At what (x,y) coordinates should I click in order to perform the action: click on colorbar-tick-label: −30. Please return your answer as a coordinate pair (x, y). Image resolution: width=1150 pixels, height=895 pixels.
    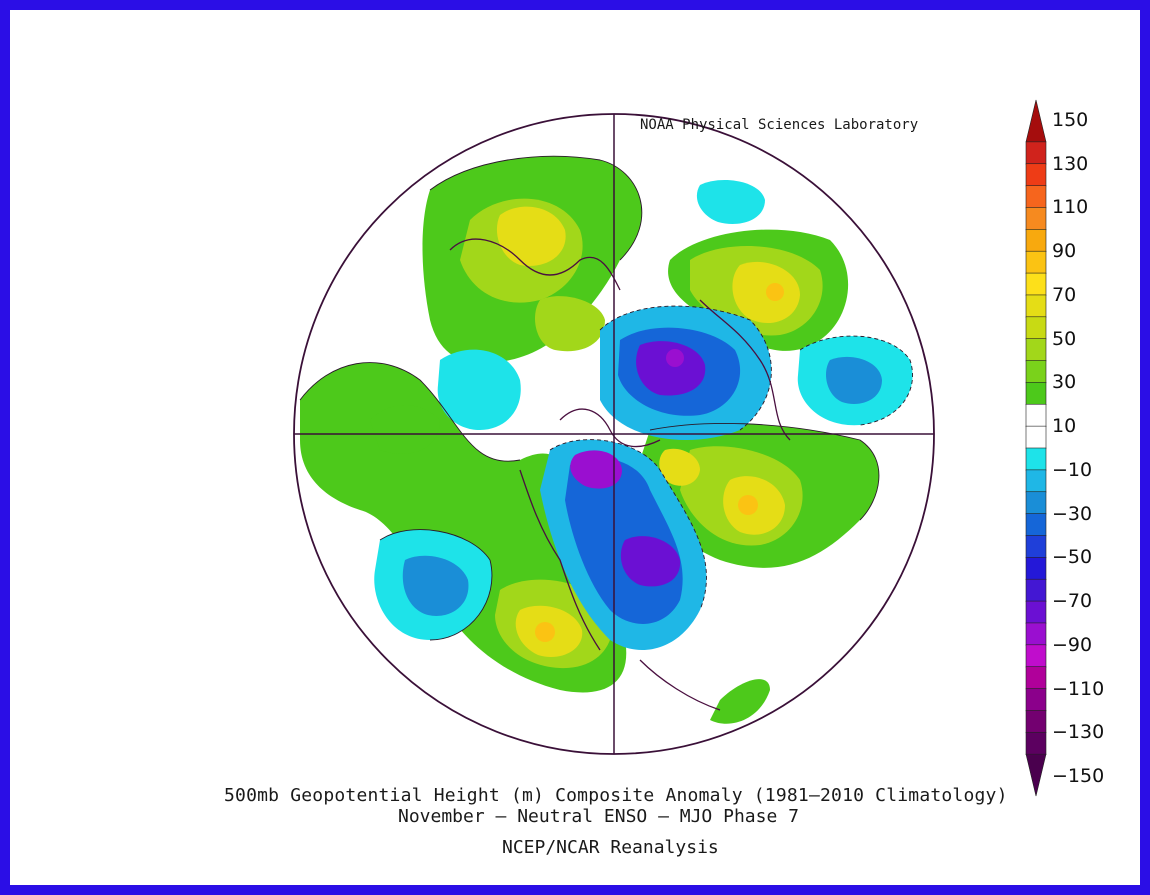
    Looking at the image, I should click on (1072, 513).